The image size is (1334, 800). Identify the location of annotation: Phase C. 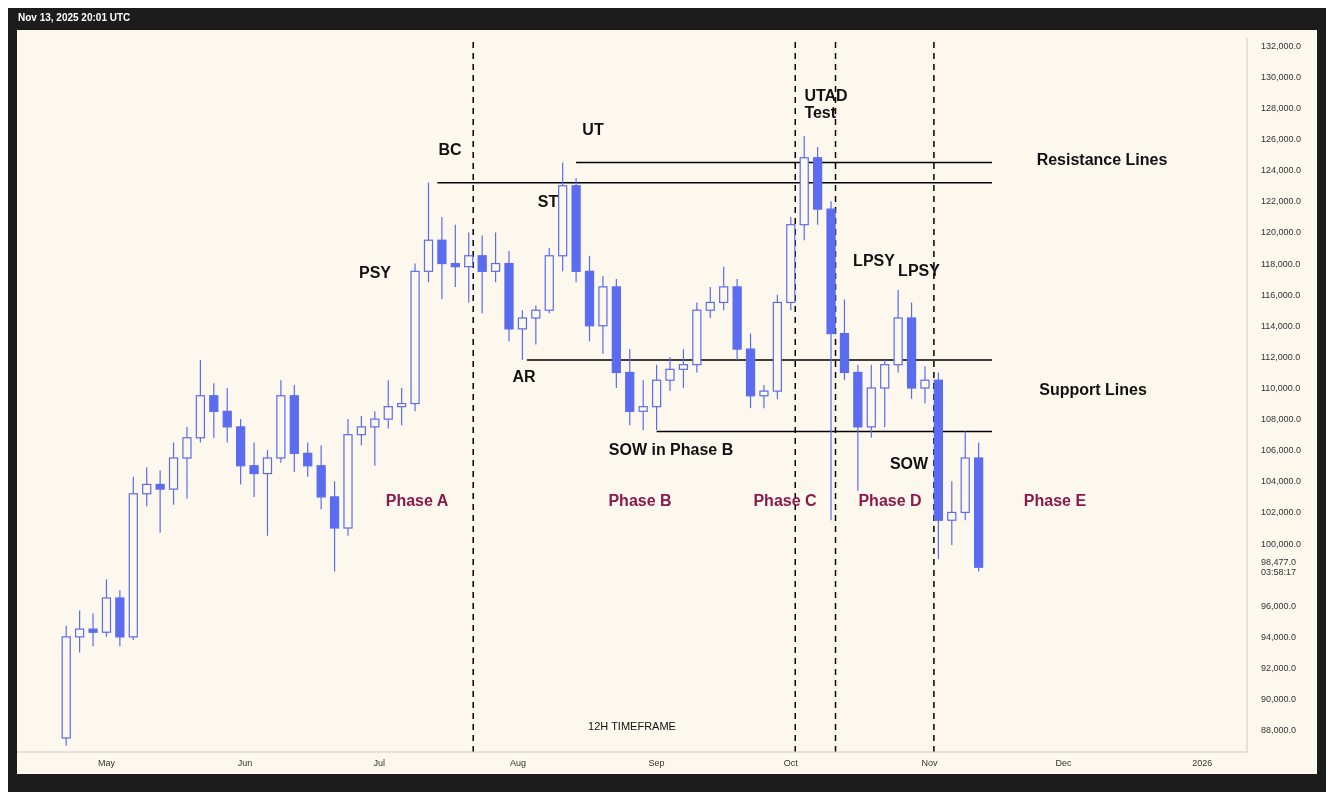
(785, 500).